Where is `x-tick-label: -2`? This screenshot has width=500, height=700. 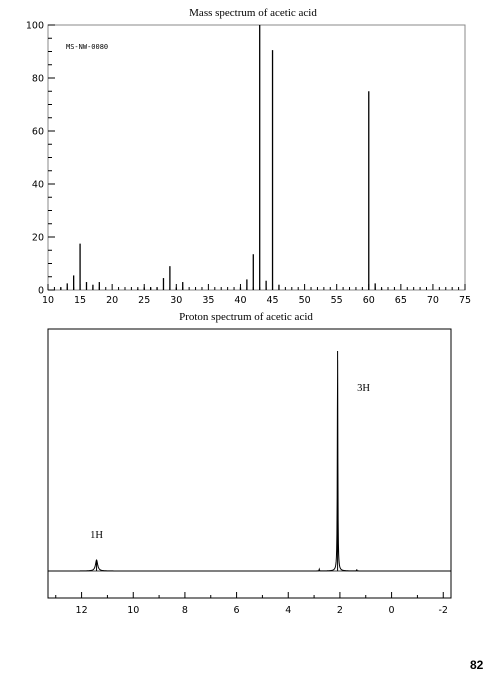
x-tick-label: -2 is located at coordinates (443, 610).